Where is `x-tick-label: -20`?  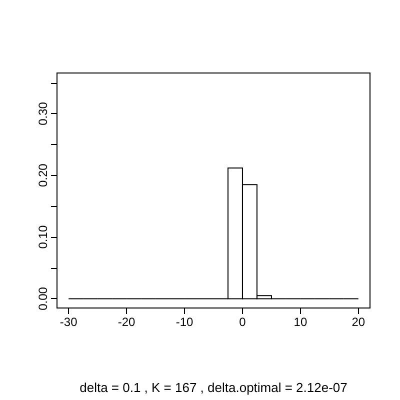
x-tick-label: -20 is located at coordinates (127, 322).